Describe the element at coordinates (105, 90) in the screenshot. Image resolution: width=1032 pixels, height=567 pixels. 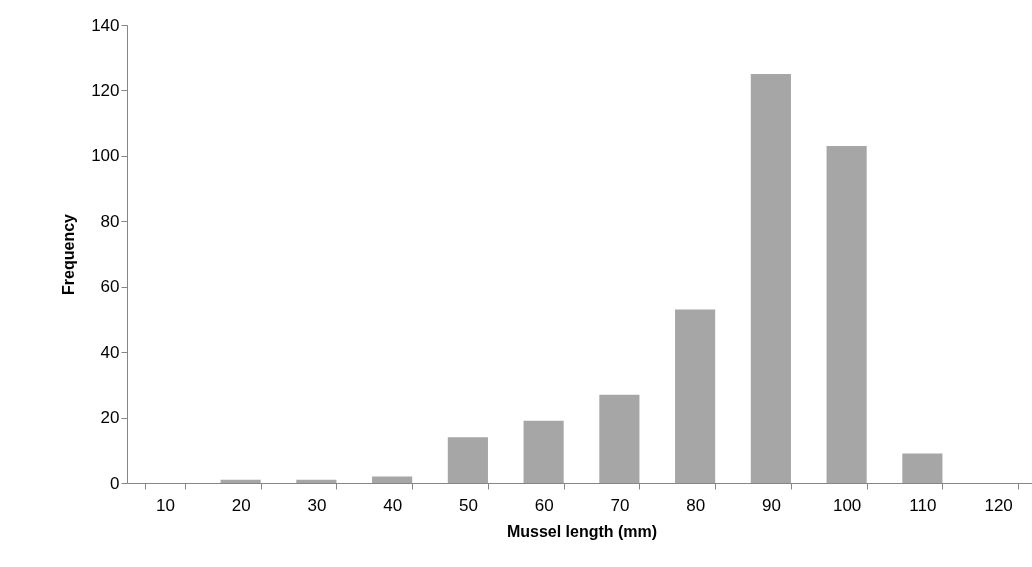
I see `y-tick-label: 120` at that location.